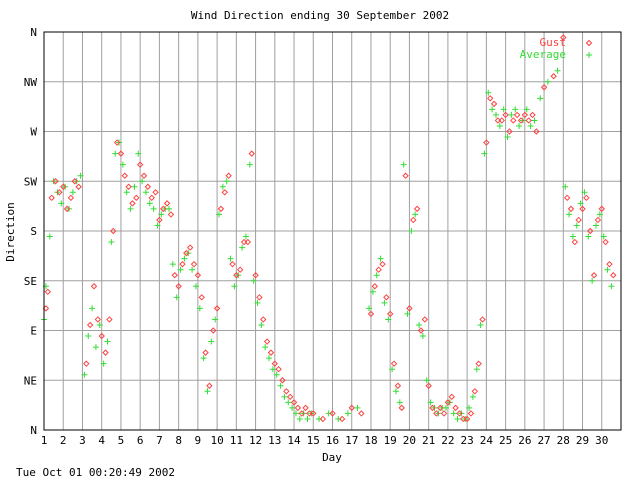  Describe the element at coordinates (487, 440) in the screenshot. I see `x-tick-label-23: 24` at that location.